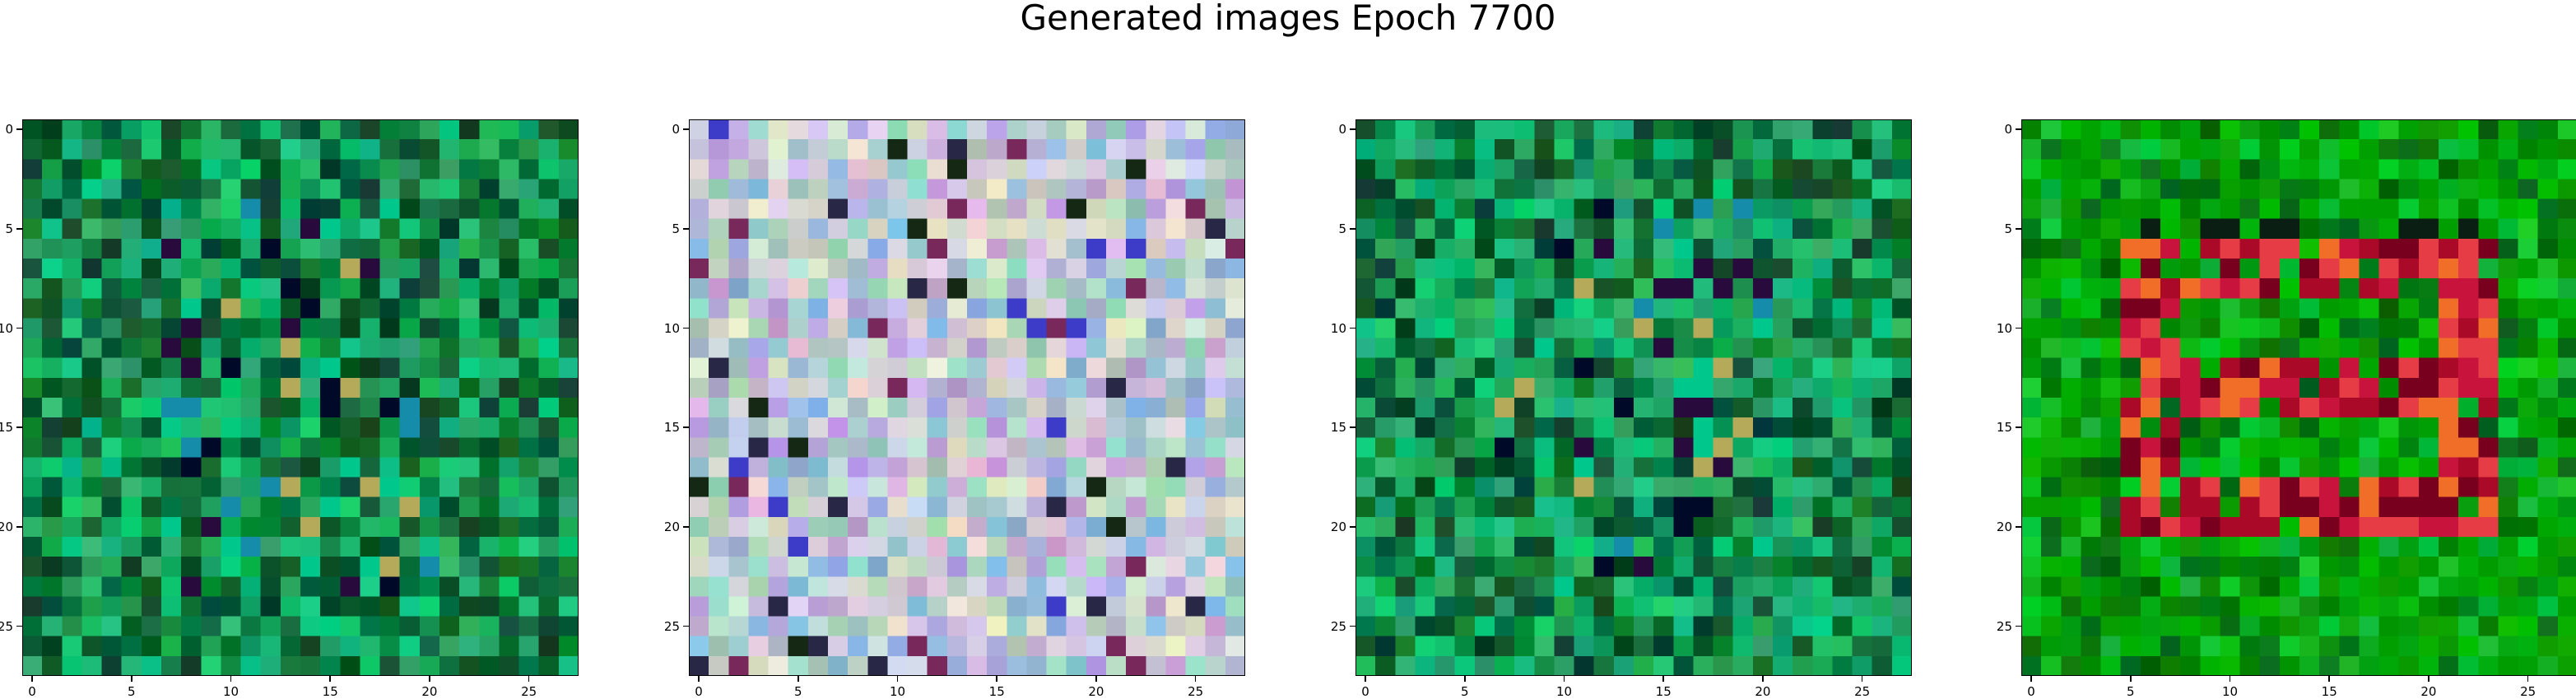  What do you see at coordinates (1288, 19) in the screenshot?
I see `figure-title: Generated images Epoch 7700` at bounding box center [1288, 19].